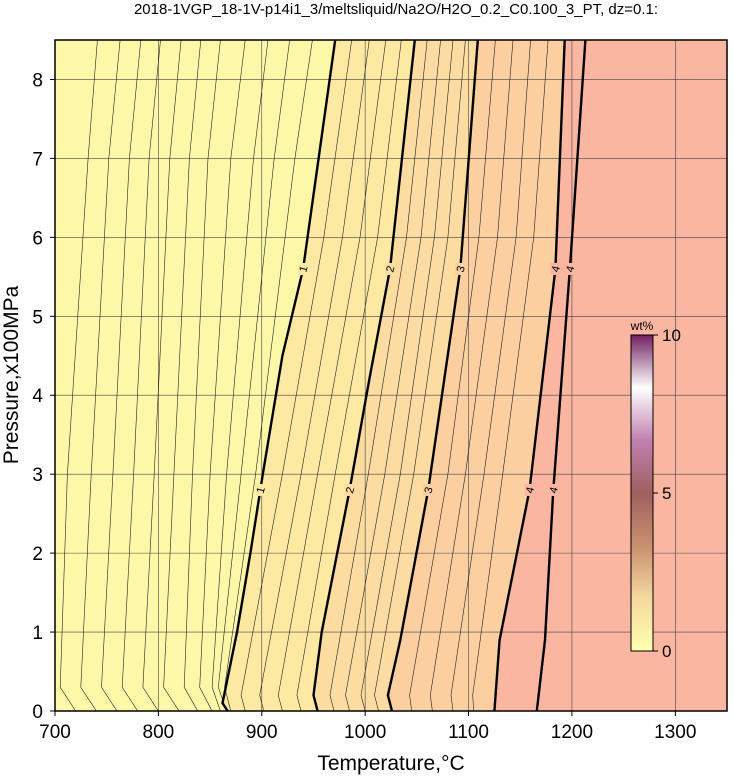 The image size is (734, 781). What do you see at coordinates (390, 763) in the screenshot?
I see `x-axis-label: Temperature,°C` at bounding box center [390, 763].